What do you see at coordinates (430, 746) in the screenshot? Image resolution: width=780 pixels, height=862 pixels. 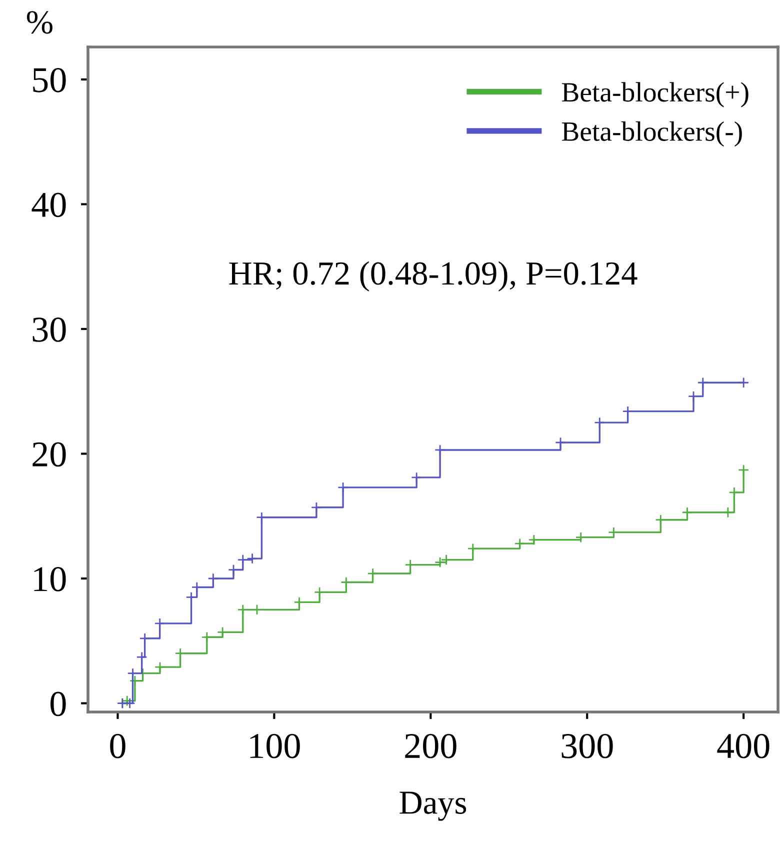 I see `x-tick-label: 200` at bounding box center [430, 746].